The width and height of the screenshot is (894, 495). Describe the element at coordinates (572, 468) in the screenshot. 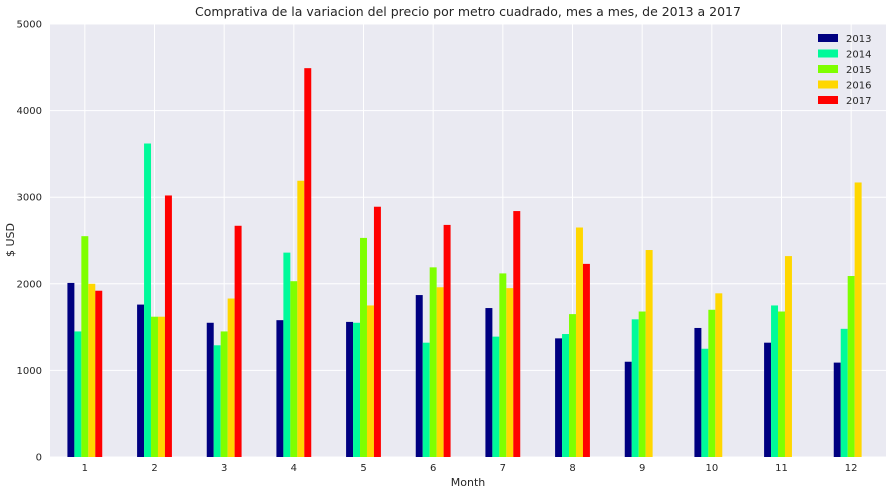

I see `x-tick-label: 8` at that location.